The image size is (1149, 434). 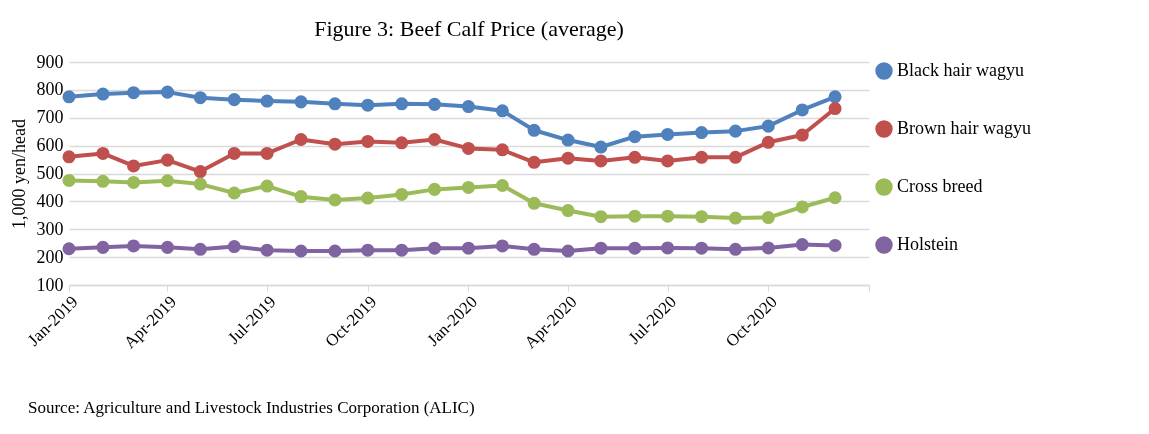 I want to click on y-tick-label: 100, so click(x=50, y=284).